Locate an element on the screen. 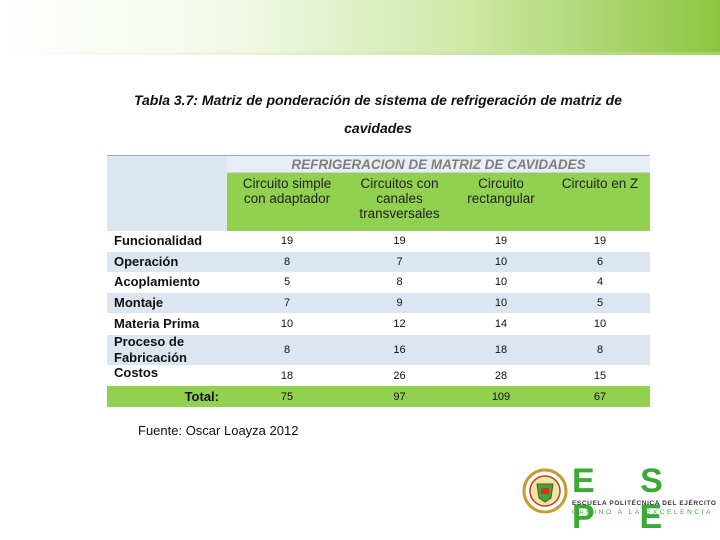  group-header: REFRIGERACION DE MATRIZ DE CAVIDADES is located at coordinates (438, 164).